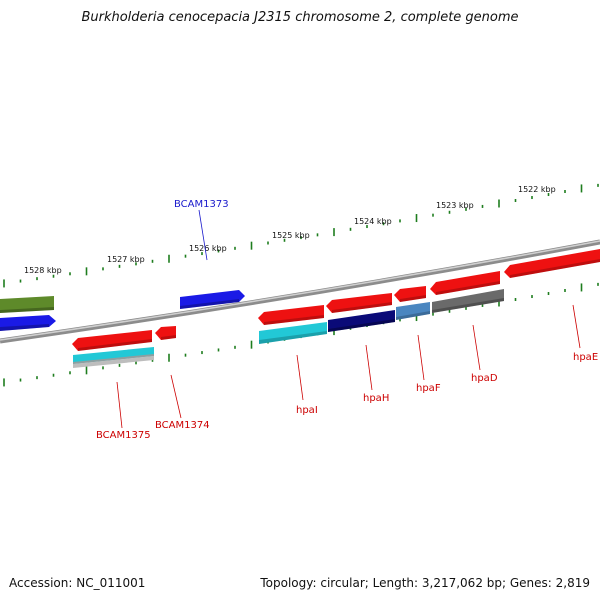 This screenshot has width=600, height=600. What do you see at coordinates (293, 333) in the screenshot?
I see `gene-hpaI` at bounding box center [293, 333].